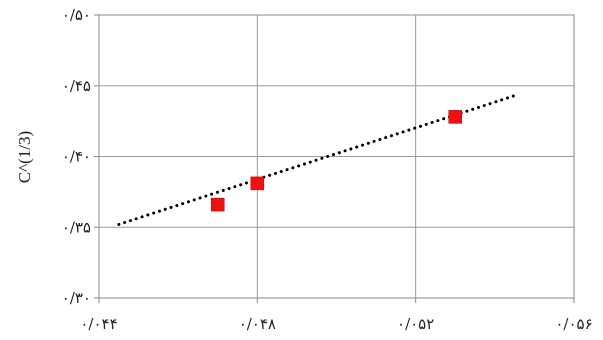 The height and width of the screenshot is (340, 603). What do you see at coordinates (76, 298) in the screenshot?
I see `y-tick-label: ۰/۳۰` at bounding box center [76, 298].